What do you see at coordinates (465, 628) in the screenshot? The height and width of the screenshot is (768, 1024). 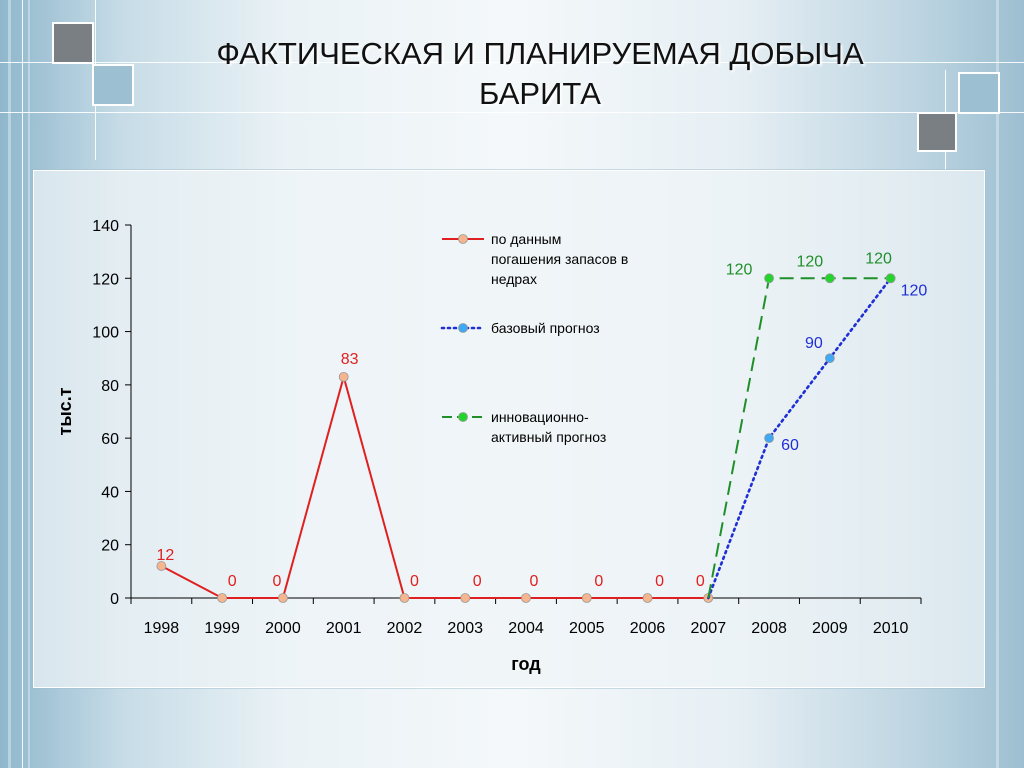 I see `x-tick-label: 2003` at bounding box center [465, 628].